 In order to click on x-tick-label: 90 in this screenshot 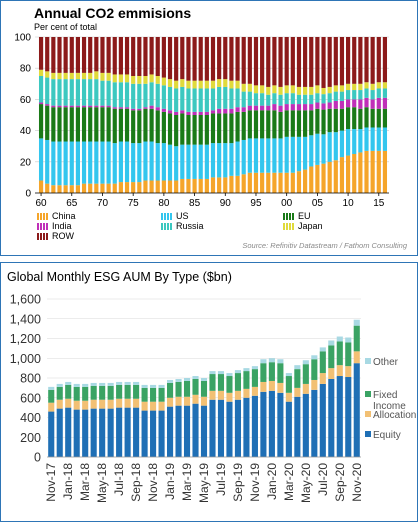, I will do `click(226, 203)`.